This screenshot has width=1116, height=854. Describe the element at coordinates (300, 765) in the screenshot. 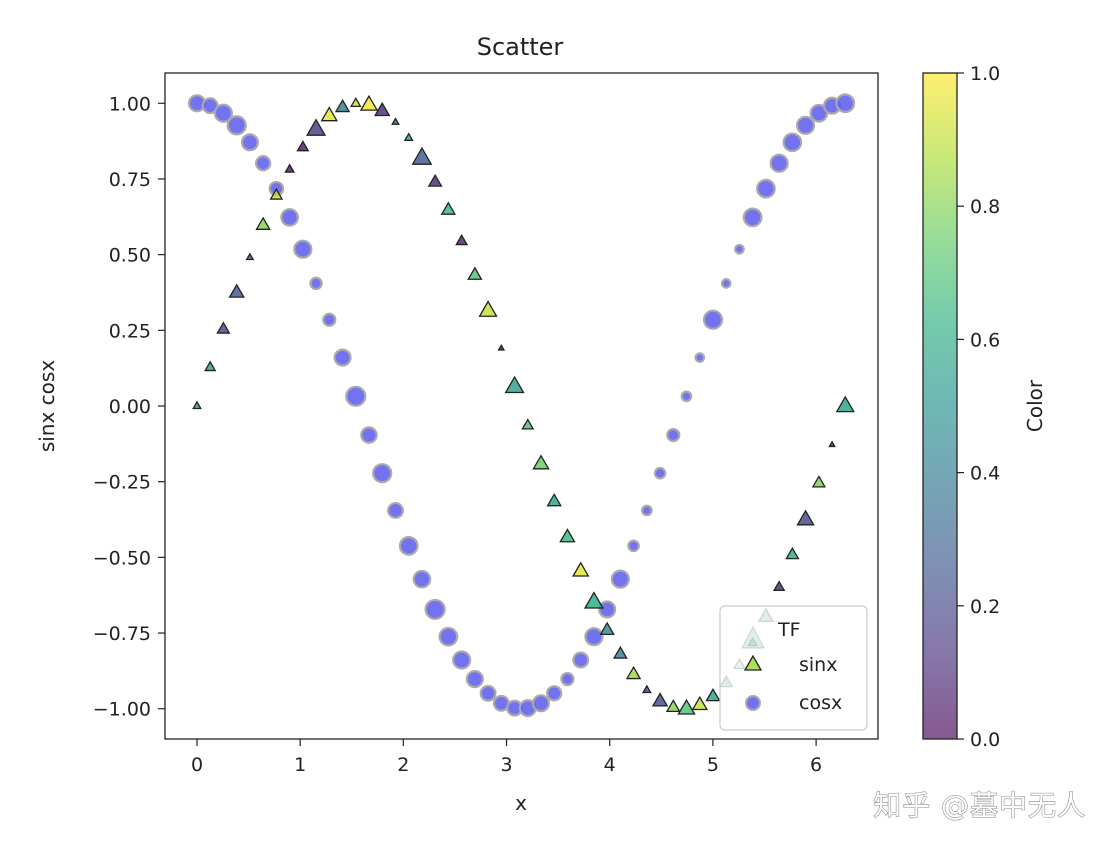

I see `x-tick-label: 1` at that location.